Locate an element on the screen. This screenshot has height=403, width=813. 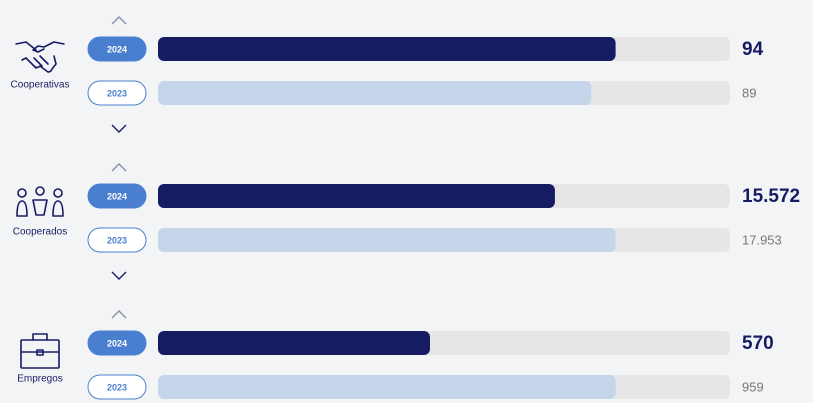
value-label: 570 is located at coordinates (758, 343).